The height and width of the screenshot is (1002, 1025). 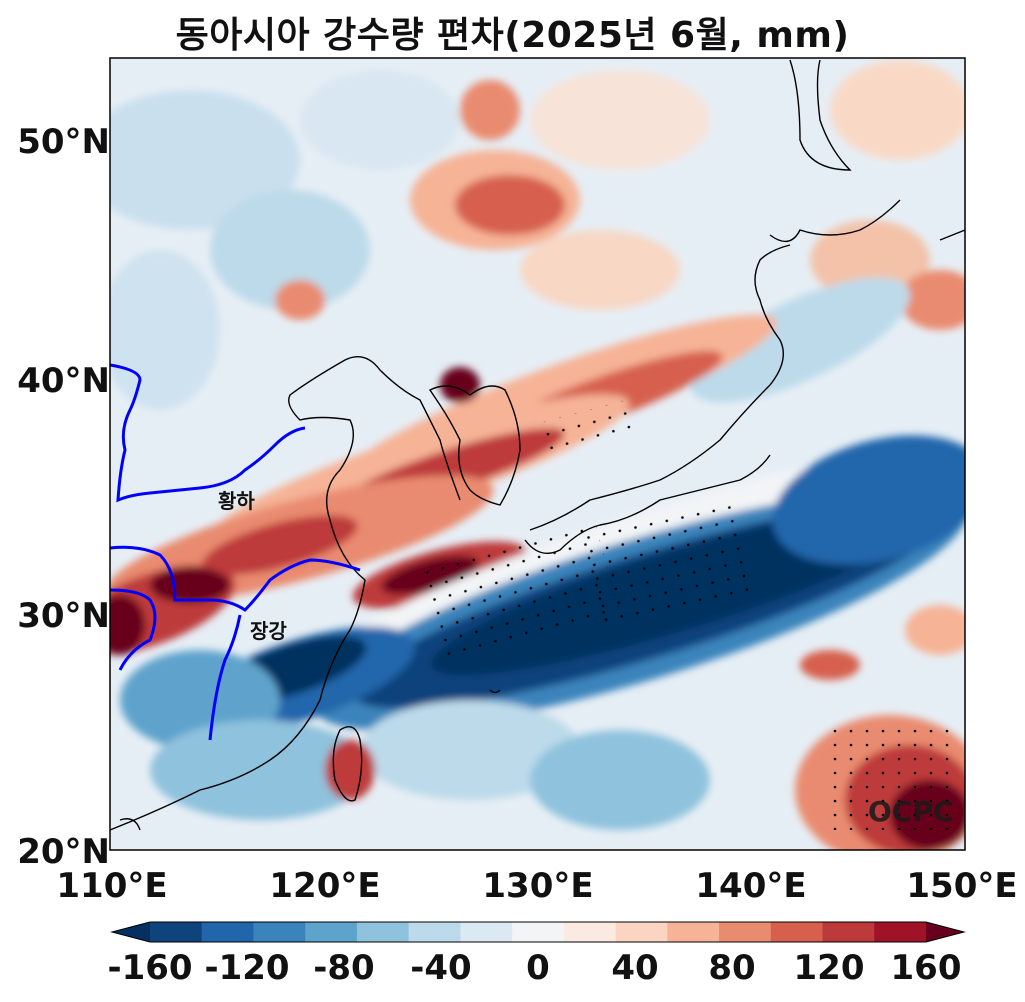 I want to click on lat-label-50: 50°N, so click(x=63, y=142).